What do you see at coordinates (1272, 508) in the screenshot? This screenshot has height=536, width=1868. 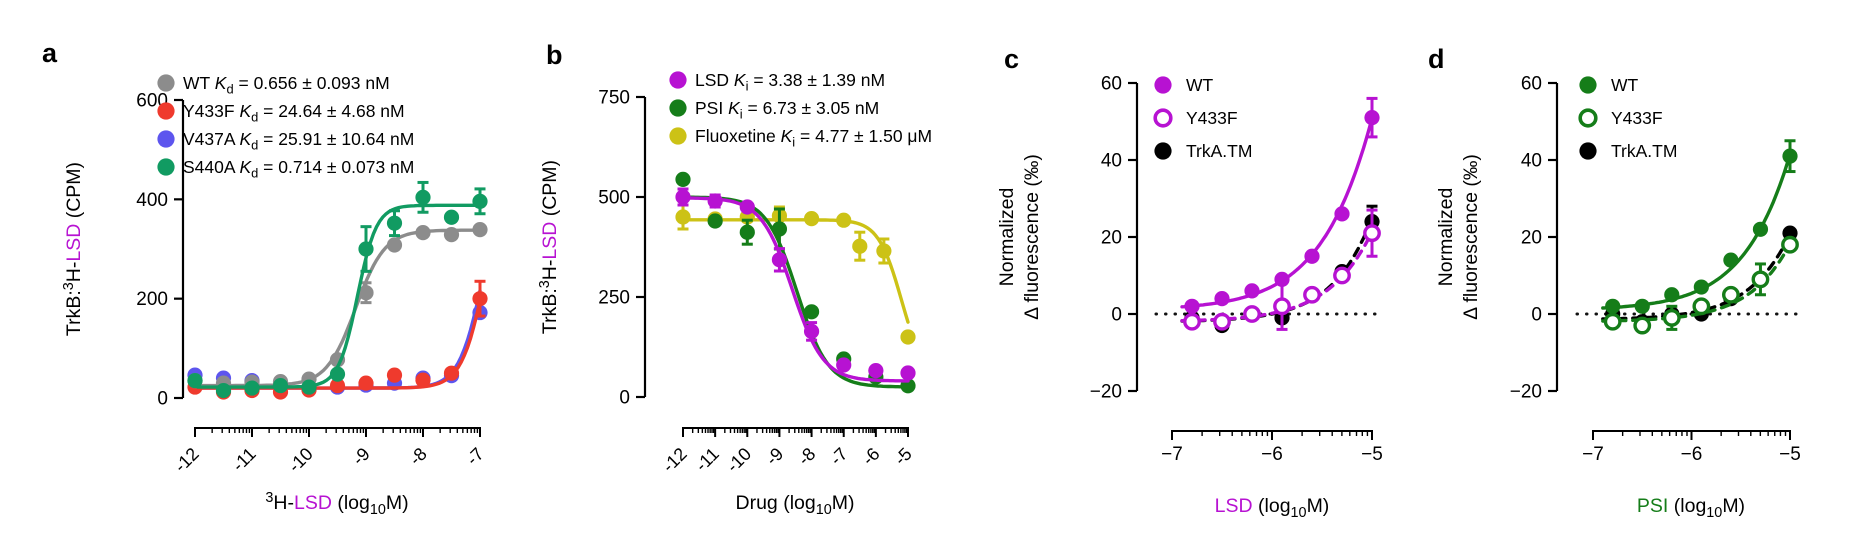 I see `x-axis-title: LSD (log10M)` at bounding box center [1272, 508].